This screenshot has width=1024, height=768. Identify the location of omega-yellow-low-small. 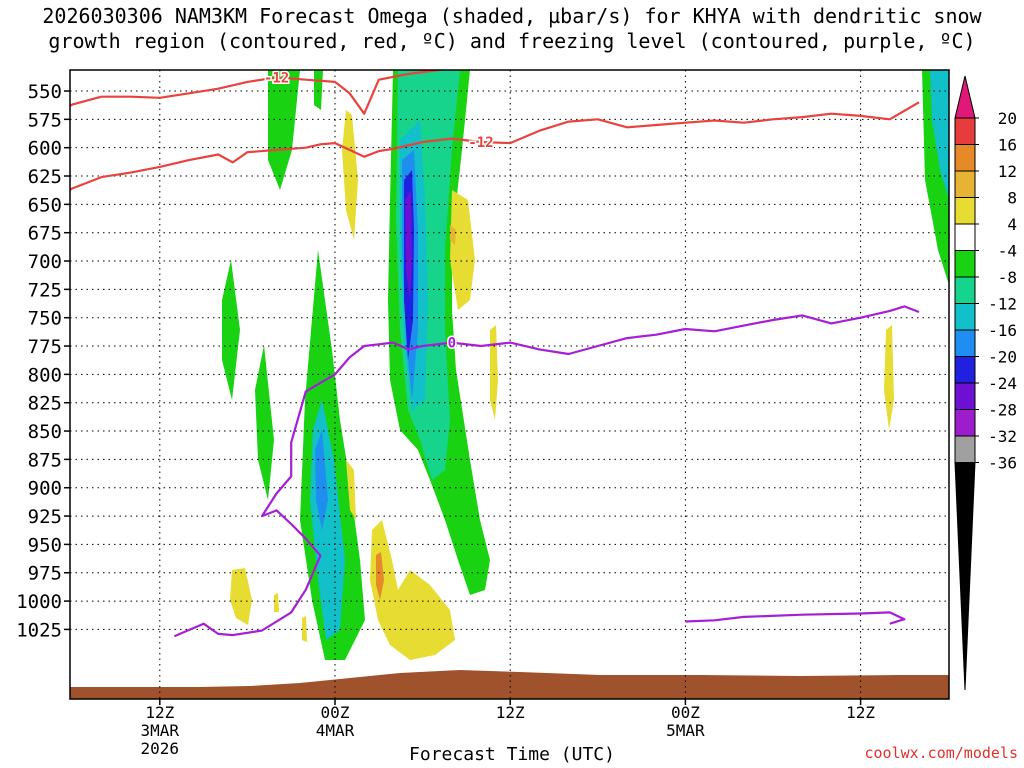
(304, 629).